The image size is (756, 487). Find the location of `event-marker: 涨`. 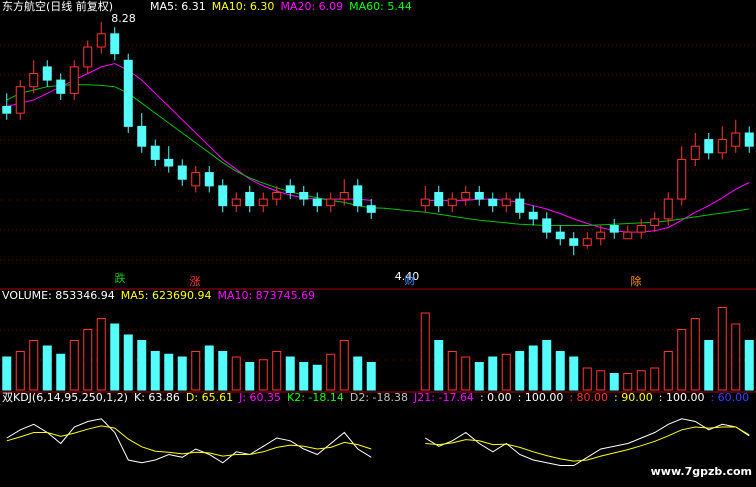

event-marker: 涨 is located at coordinates (195, 281).